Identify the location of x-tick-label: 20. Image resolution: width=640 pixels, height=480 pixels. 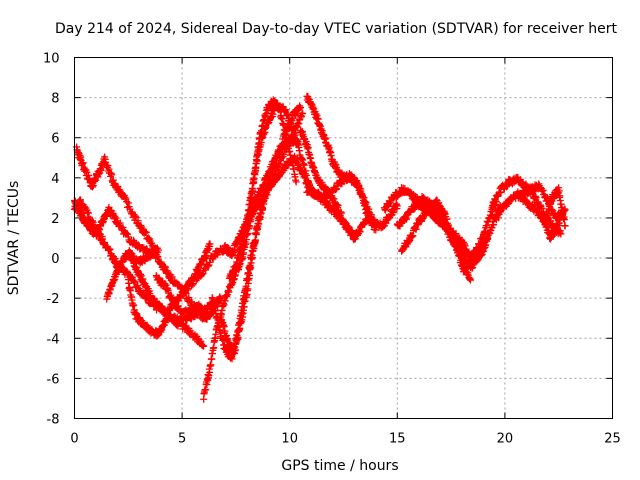
(505, 439).